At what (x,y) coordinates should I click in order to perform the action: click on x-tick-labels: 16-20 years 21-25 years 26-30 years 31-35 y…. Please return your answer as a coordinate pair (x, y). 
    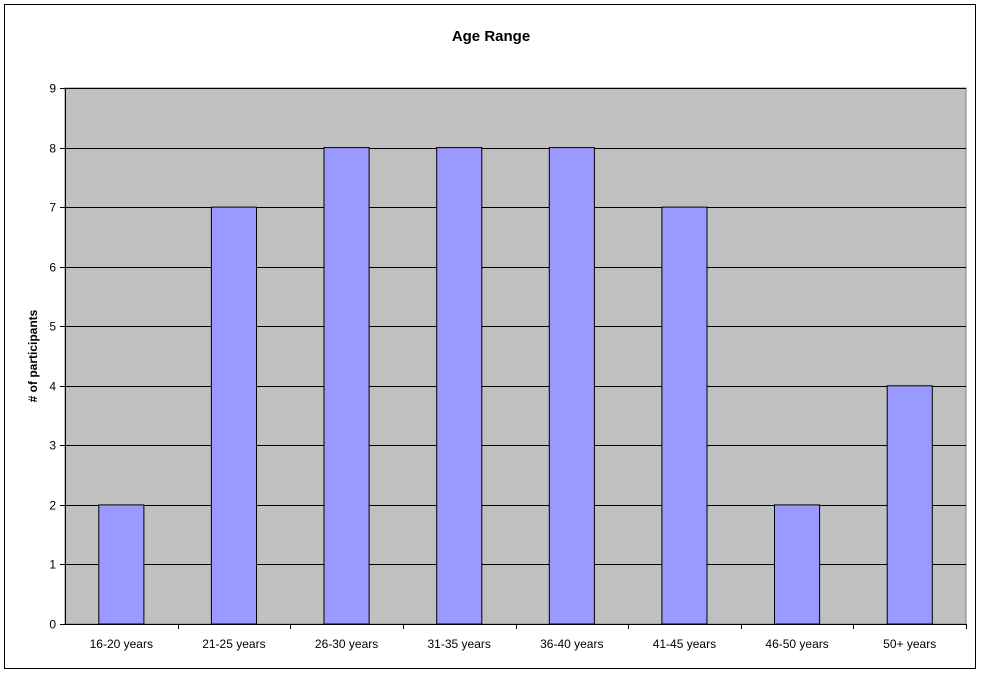
    Looking at the image, I should click on (513, 644).